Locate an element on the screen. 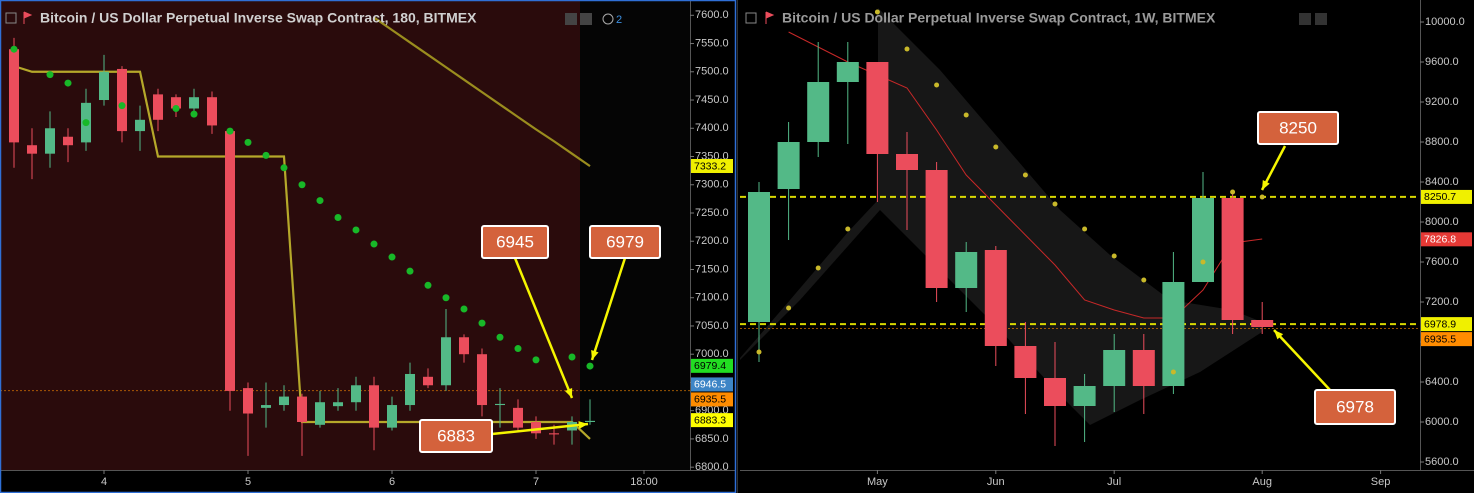 The width and height of the screenshot is (1474, 493). alert-icon is located at coordinates (608, 19).